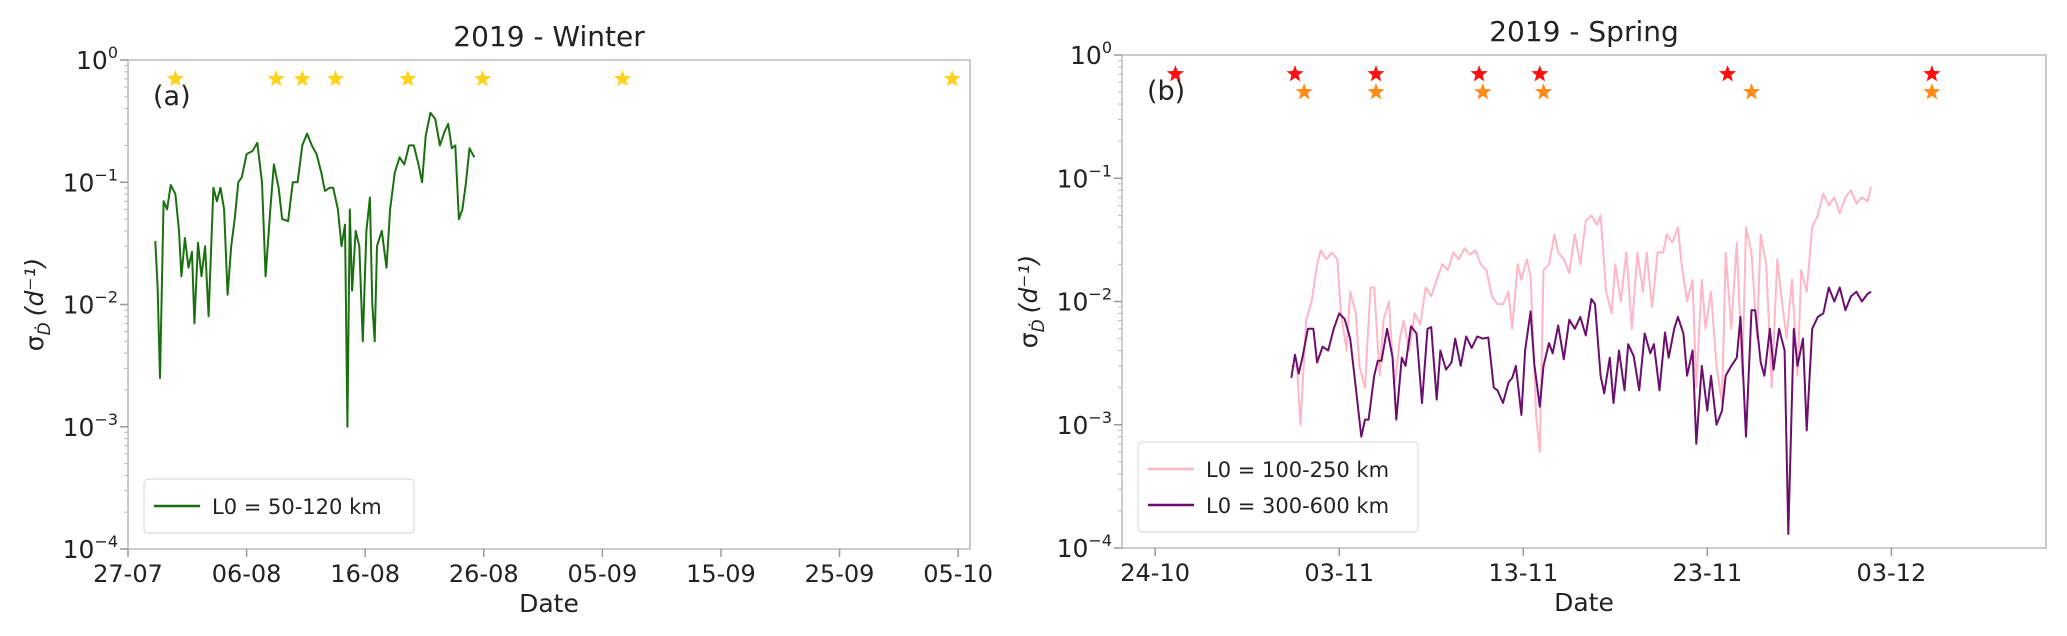  I want to click on x-tick-label: 13-11, so click(1523, 573).